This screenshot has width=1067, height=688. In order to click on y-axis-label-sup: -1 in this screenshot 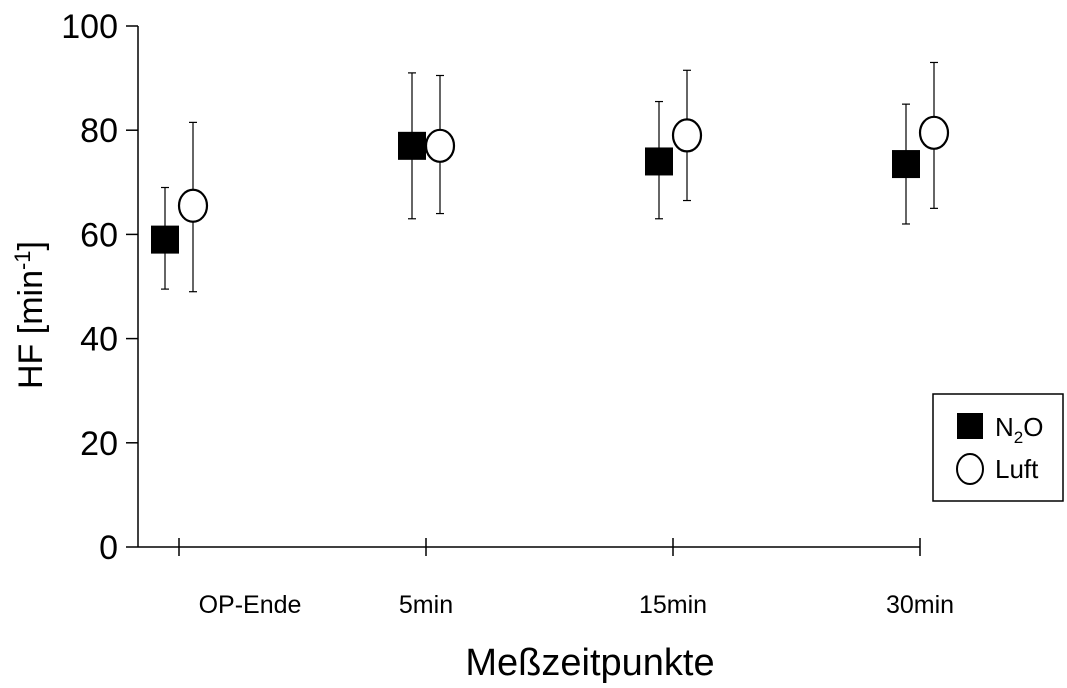, I will do `click(22, 260)`.